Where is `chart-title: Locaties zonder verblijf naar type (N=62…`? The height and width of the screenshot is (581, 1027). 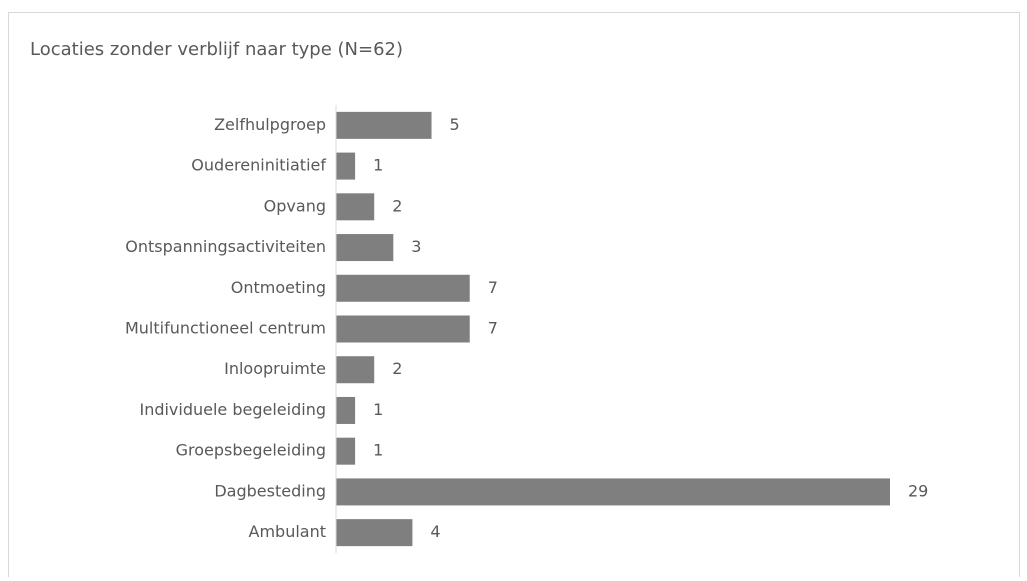 chart-title: Locaties zonder verblijf naar type (N=62… is located at coordinates (216, 49).